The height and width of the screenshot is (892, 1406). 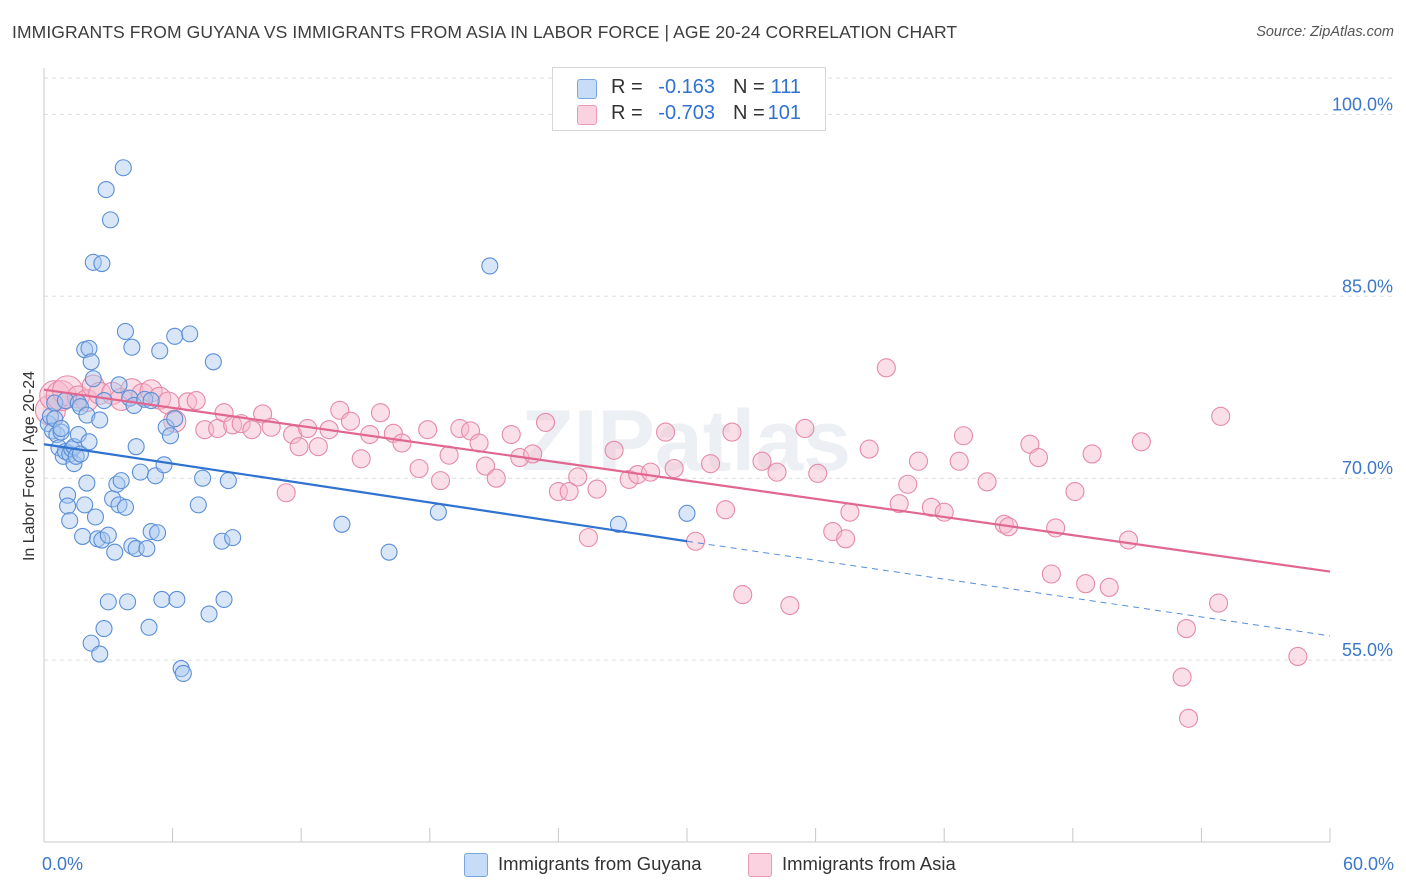 What do you see at coordinates (1367, 468) in the screenshot?
I see `y-tick-label: 70.0%` at bounding box center [1367, 468].